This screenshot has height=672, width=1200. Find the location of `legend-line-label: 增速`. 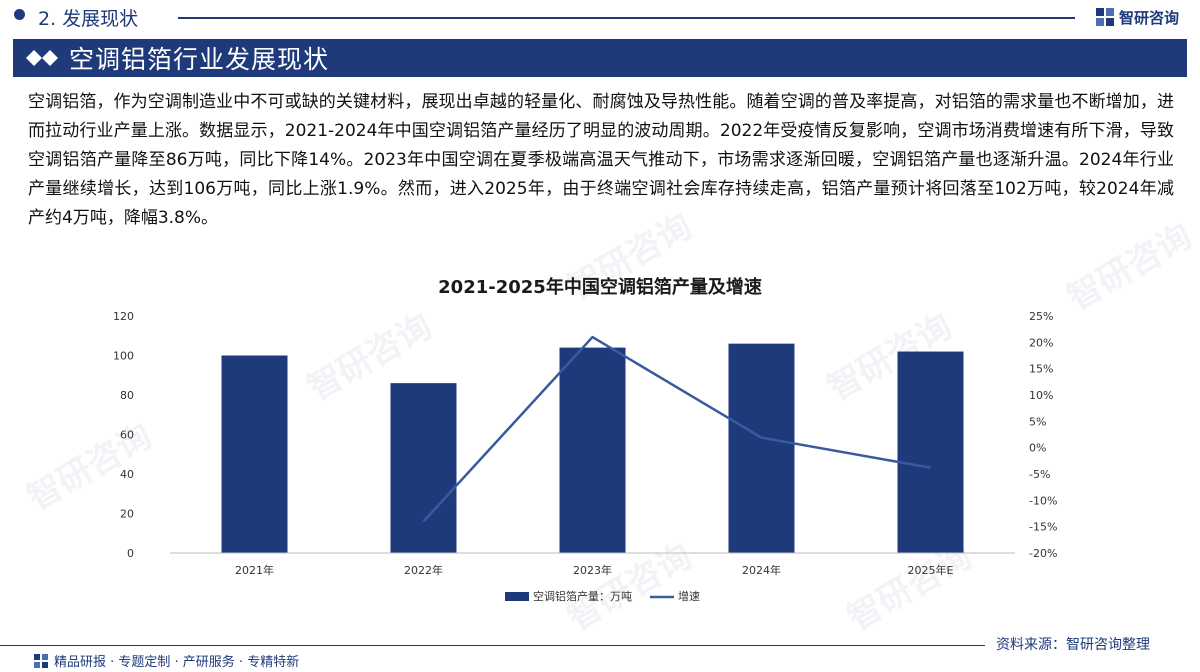

legend-line-label: 增速 is located at coordinates (689, 596).